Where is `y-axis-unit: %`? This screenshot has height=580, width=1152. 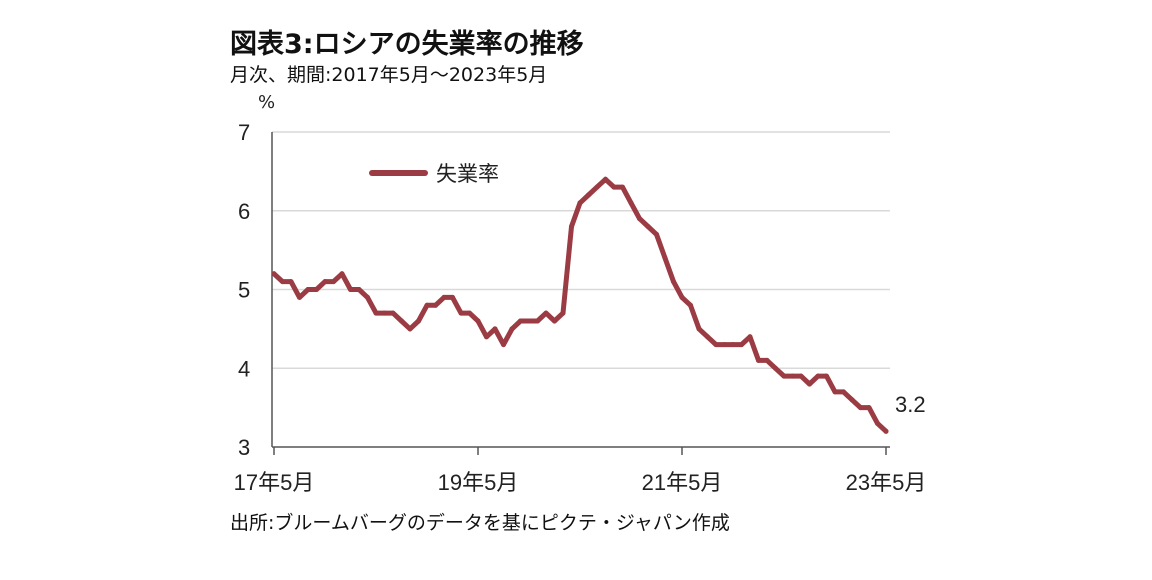 y-axis-unit: % is located at coordinates (266, 102).